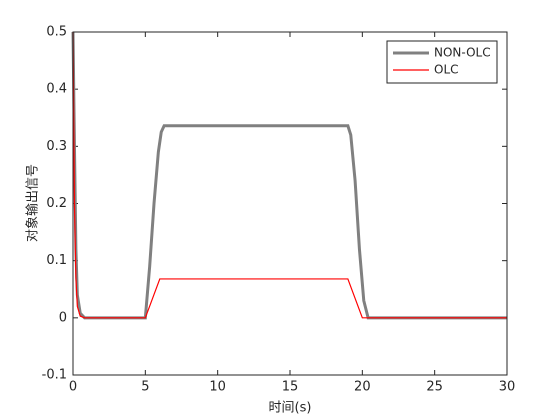  What do you see at coordinates (54, 375) in the screenshot?
I see `y-tick-label: -0.1` at bounding box center [54, 375].